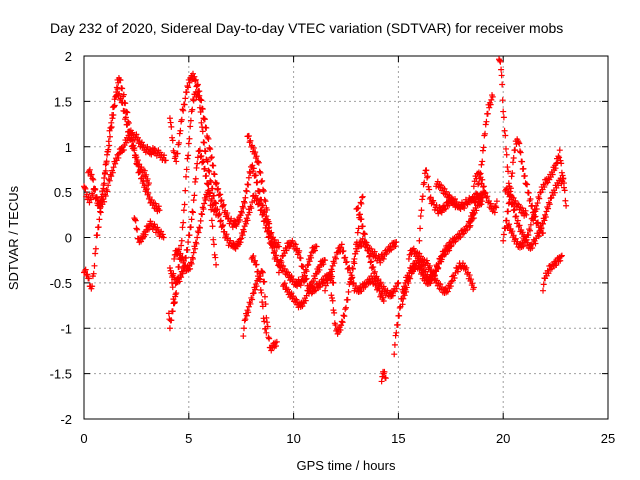  I want to click on y-tick-label: -1, so click(66, 328).